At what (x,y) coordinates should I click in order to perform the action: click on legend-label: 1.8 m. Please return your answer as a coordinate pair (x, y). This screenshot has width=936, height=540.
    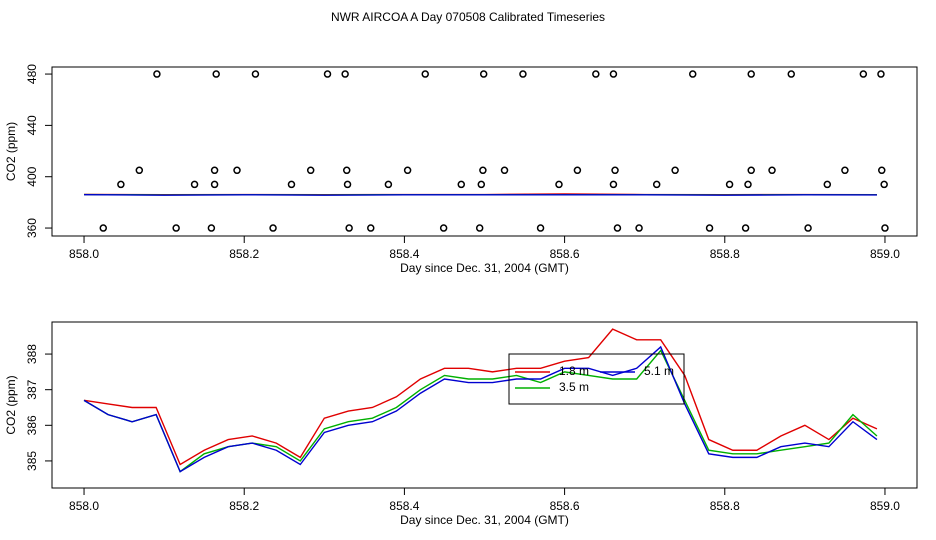
    Looking at the image, I should click on (574, 371).